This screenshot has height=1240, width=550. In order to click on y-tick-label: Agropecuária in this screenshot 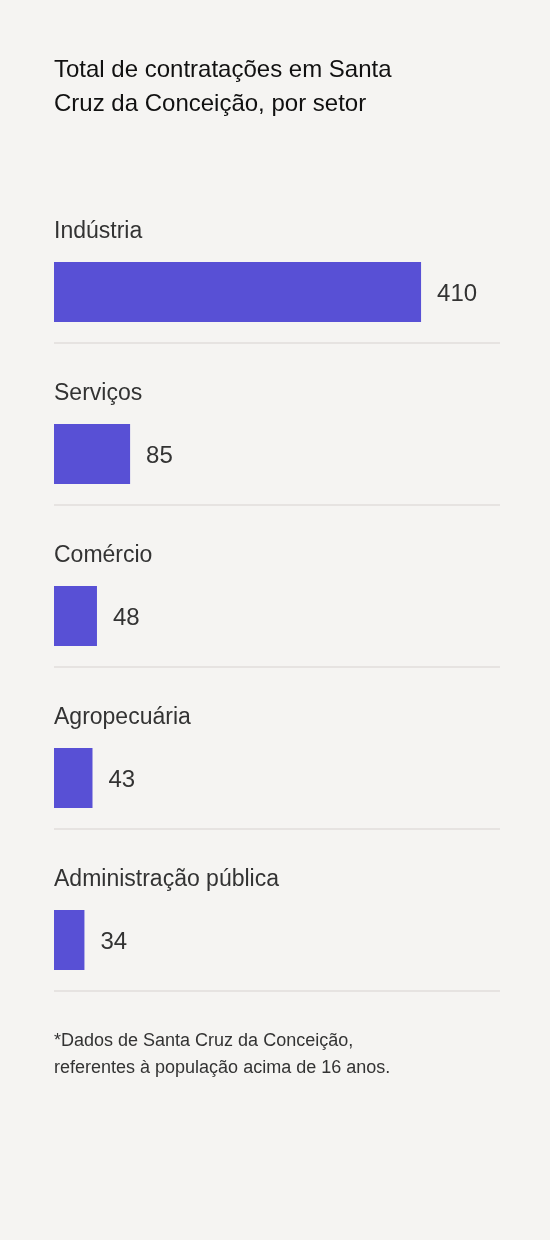, I will do `click(123, 716)`.